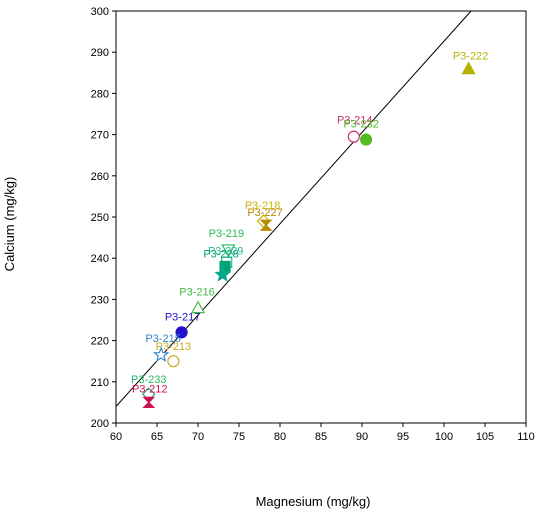 The height and width of the screenshot is (525, 541). What do you see at coordinates (100, 424) in the screenshot?
I see `y-tick-label: 200` at bounding box center [100, 424].